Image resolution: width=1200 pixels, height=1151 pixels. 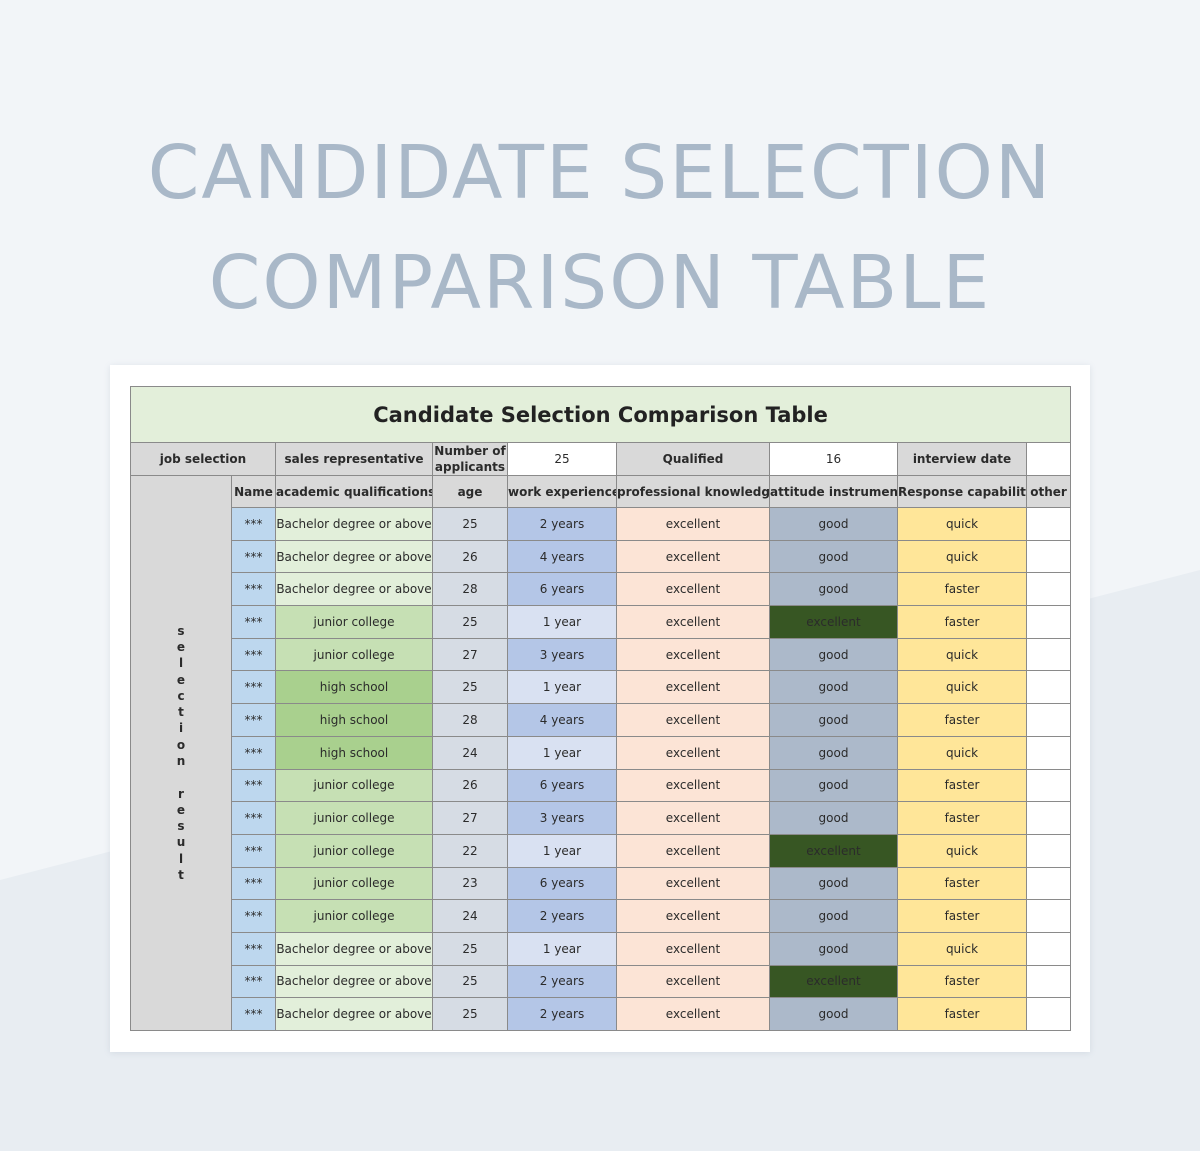 I want to click on side-label-char: t, so click(x=181, y=712).